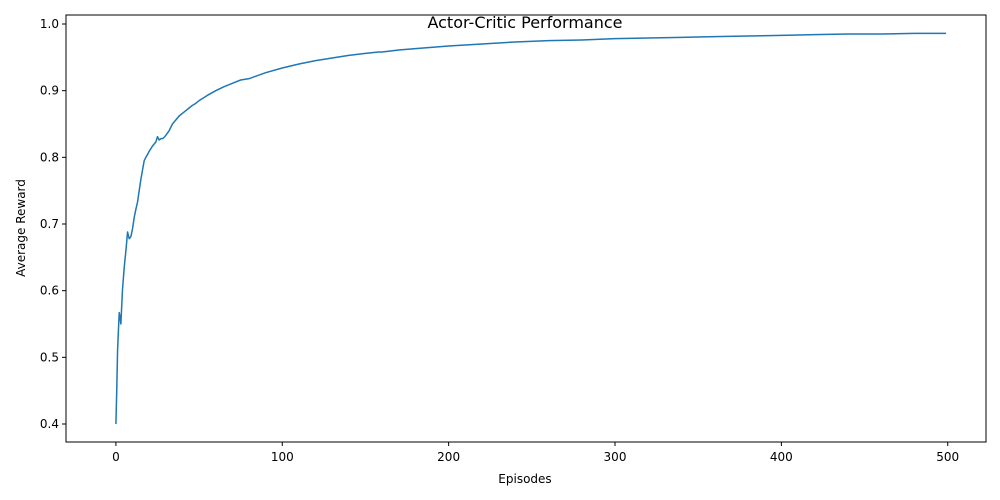 Image resolution: width=1000 pixels, height=500 pixels. What do you see at coordinates (781, 457) in the screenshot?
I see `x-tick-label: 400` at bounding box center [781, 457].